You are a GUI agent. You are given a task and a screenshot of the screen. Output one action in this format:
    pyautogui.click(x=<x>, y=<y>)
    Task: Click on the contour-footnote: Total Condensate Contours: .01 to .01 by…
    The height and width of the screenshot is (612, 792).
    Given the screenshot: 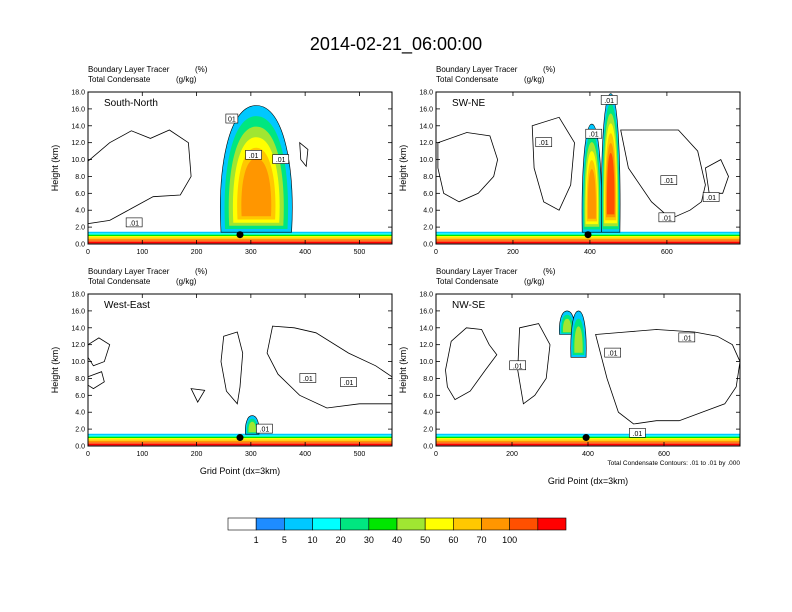 What is the action you would take?
    pyautogui.click(x=673, y=463)
    